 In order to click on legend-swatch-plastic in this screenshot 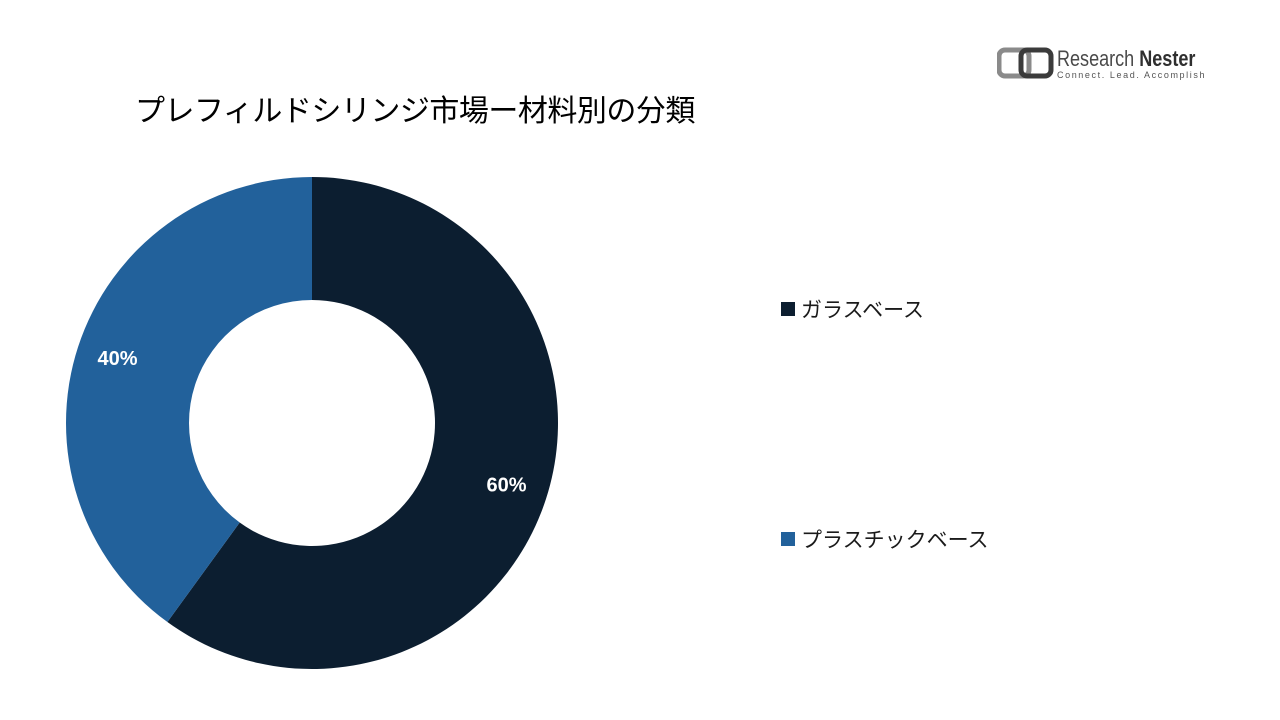, I will do `click(788, 539)`.